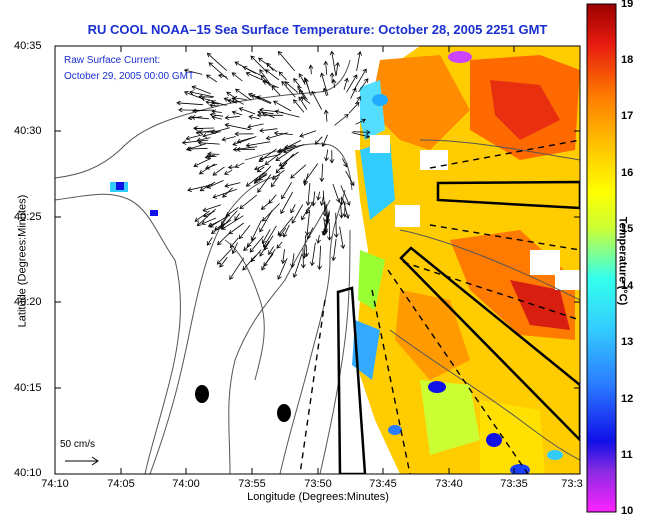 This screenshot has height=519, width=651. I want to click on colorbar-tick-label: 13, so click(627, 342).